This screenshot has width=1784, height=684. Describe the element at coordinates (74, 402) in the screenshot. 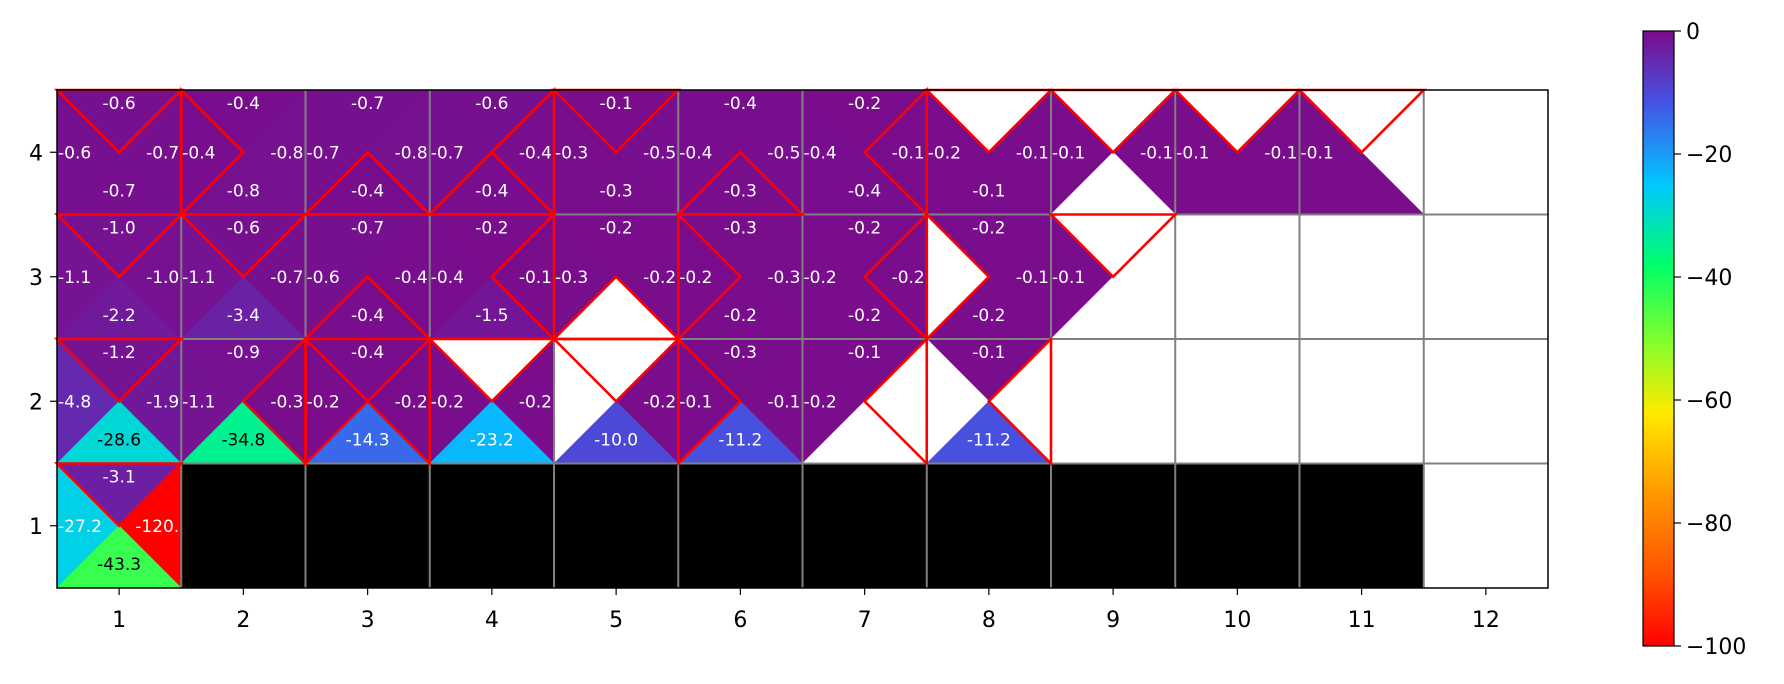

I see `q-value-left: -4.8` at that location.